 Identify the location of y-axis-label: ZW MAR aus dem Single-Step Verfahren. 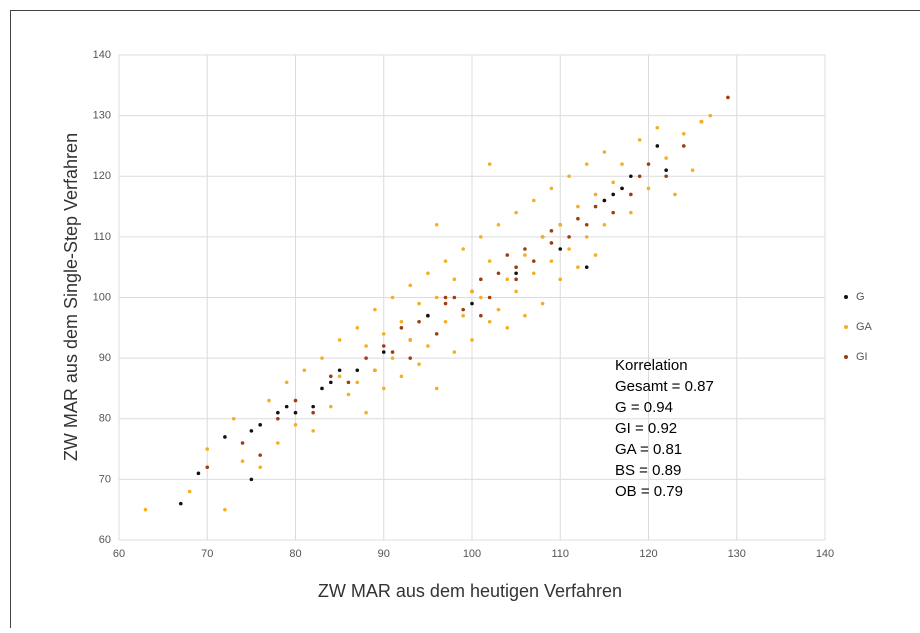
(71, 297).